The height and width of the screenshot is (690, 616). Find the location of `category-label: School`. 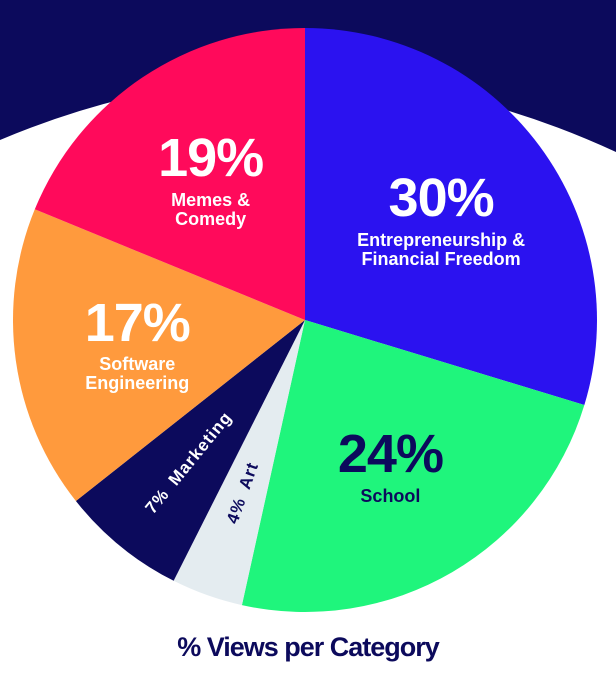

category-label: School is located at coordinates (390, 496).